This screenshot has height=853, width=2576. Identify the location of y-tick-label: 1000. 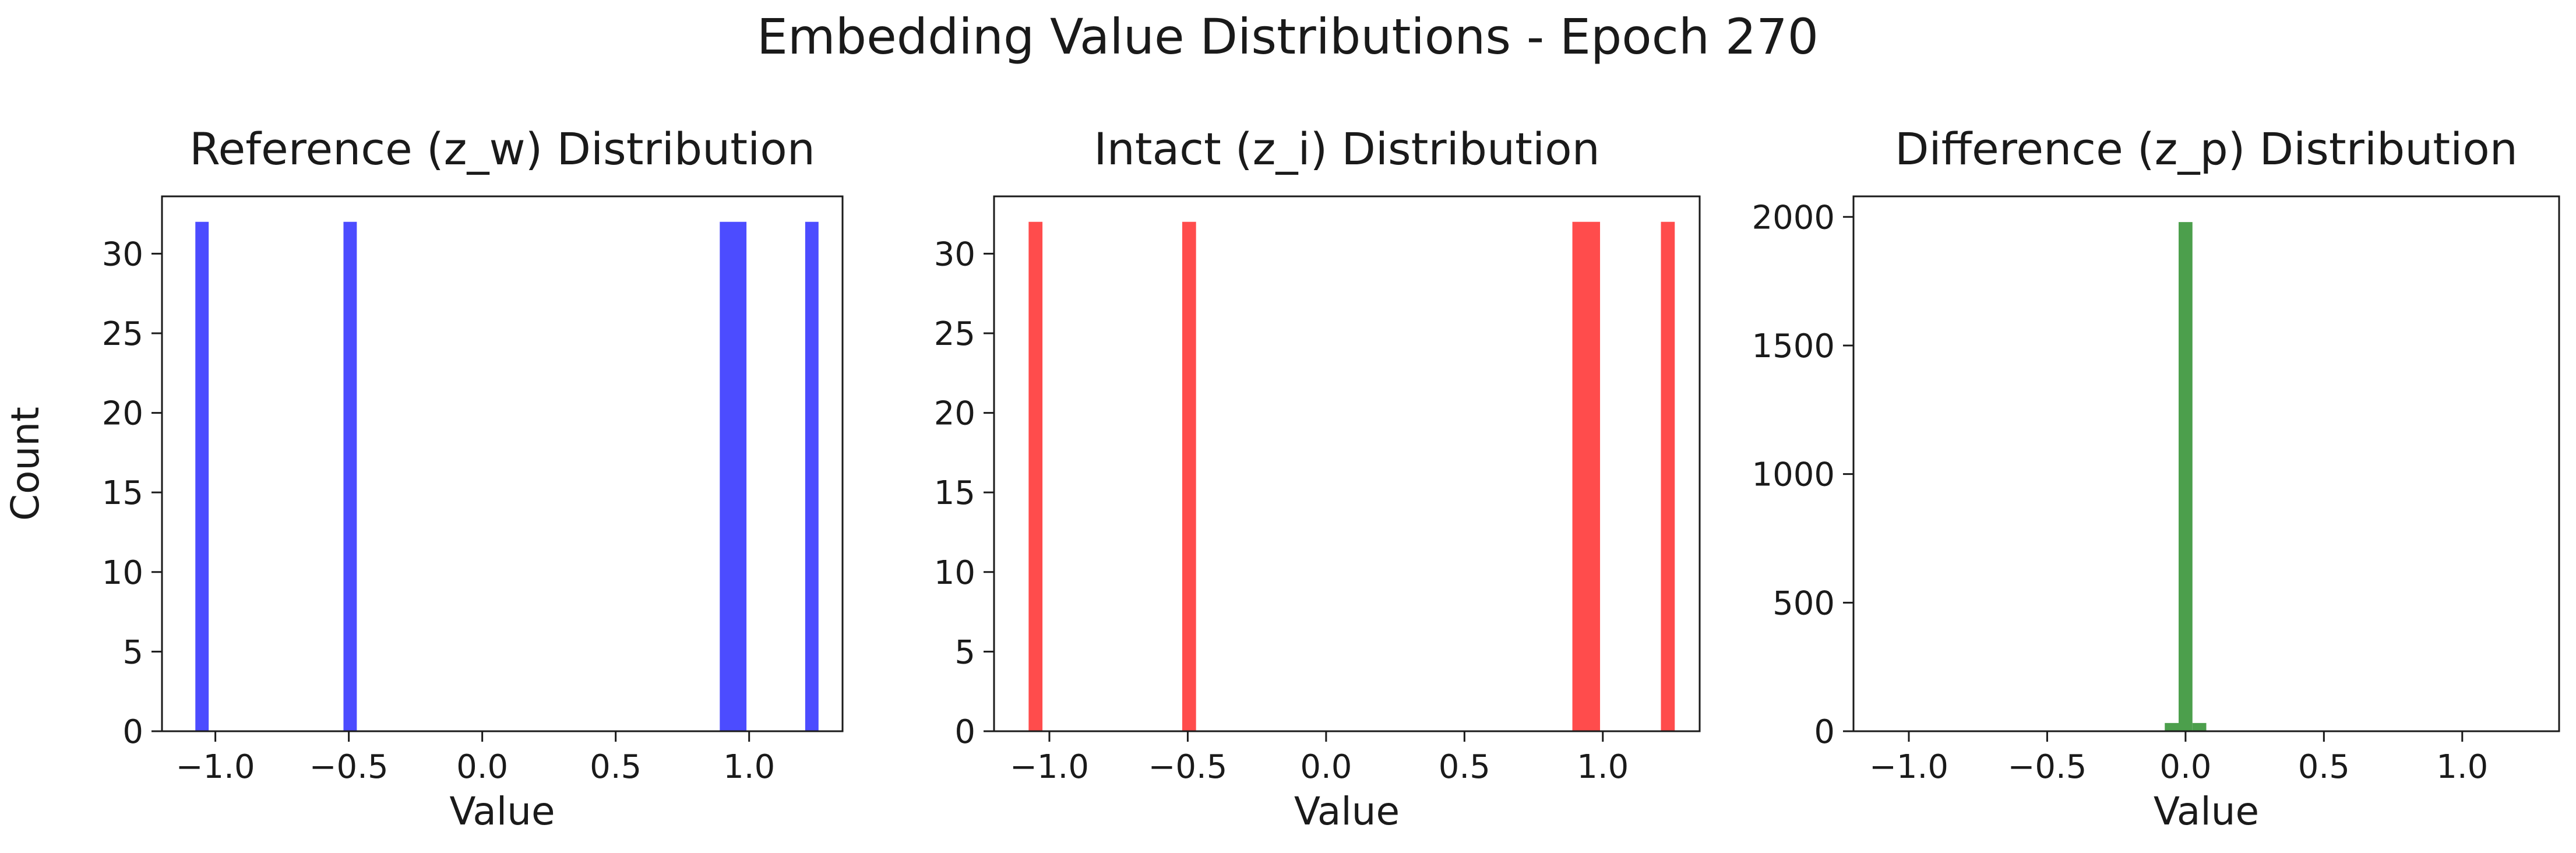
(1793, 475).